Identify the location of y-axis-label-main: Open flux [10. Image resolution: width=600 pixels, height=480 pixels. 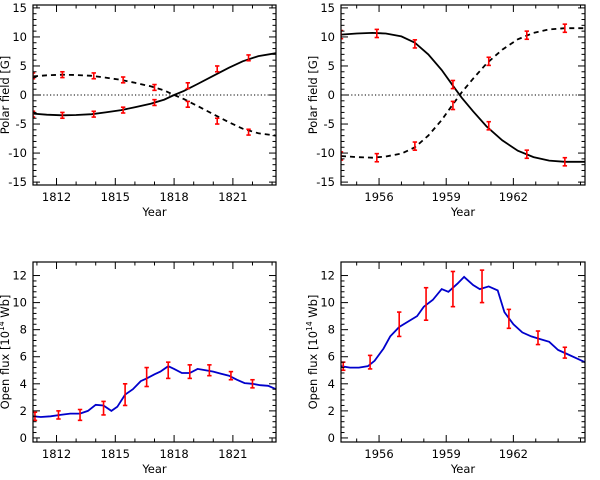
(6, 370).